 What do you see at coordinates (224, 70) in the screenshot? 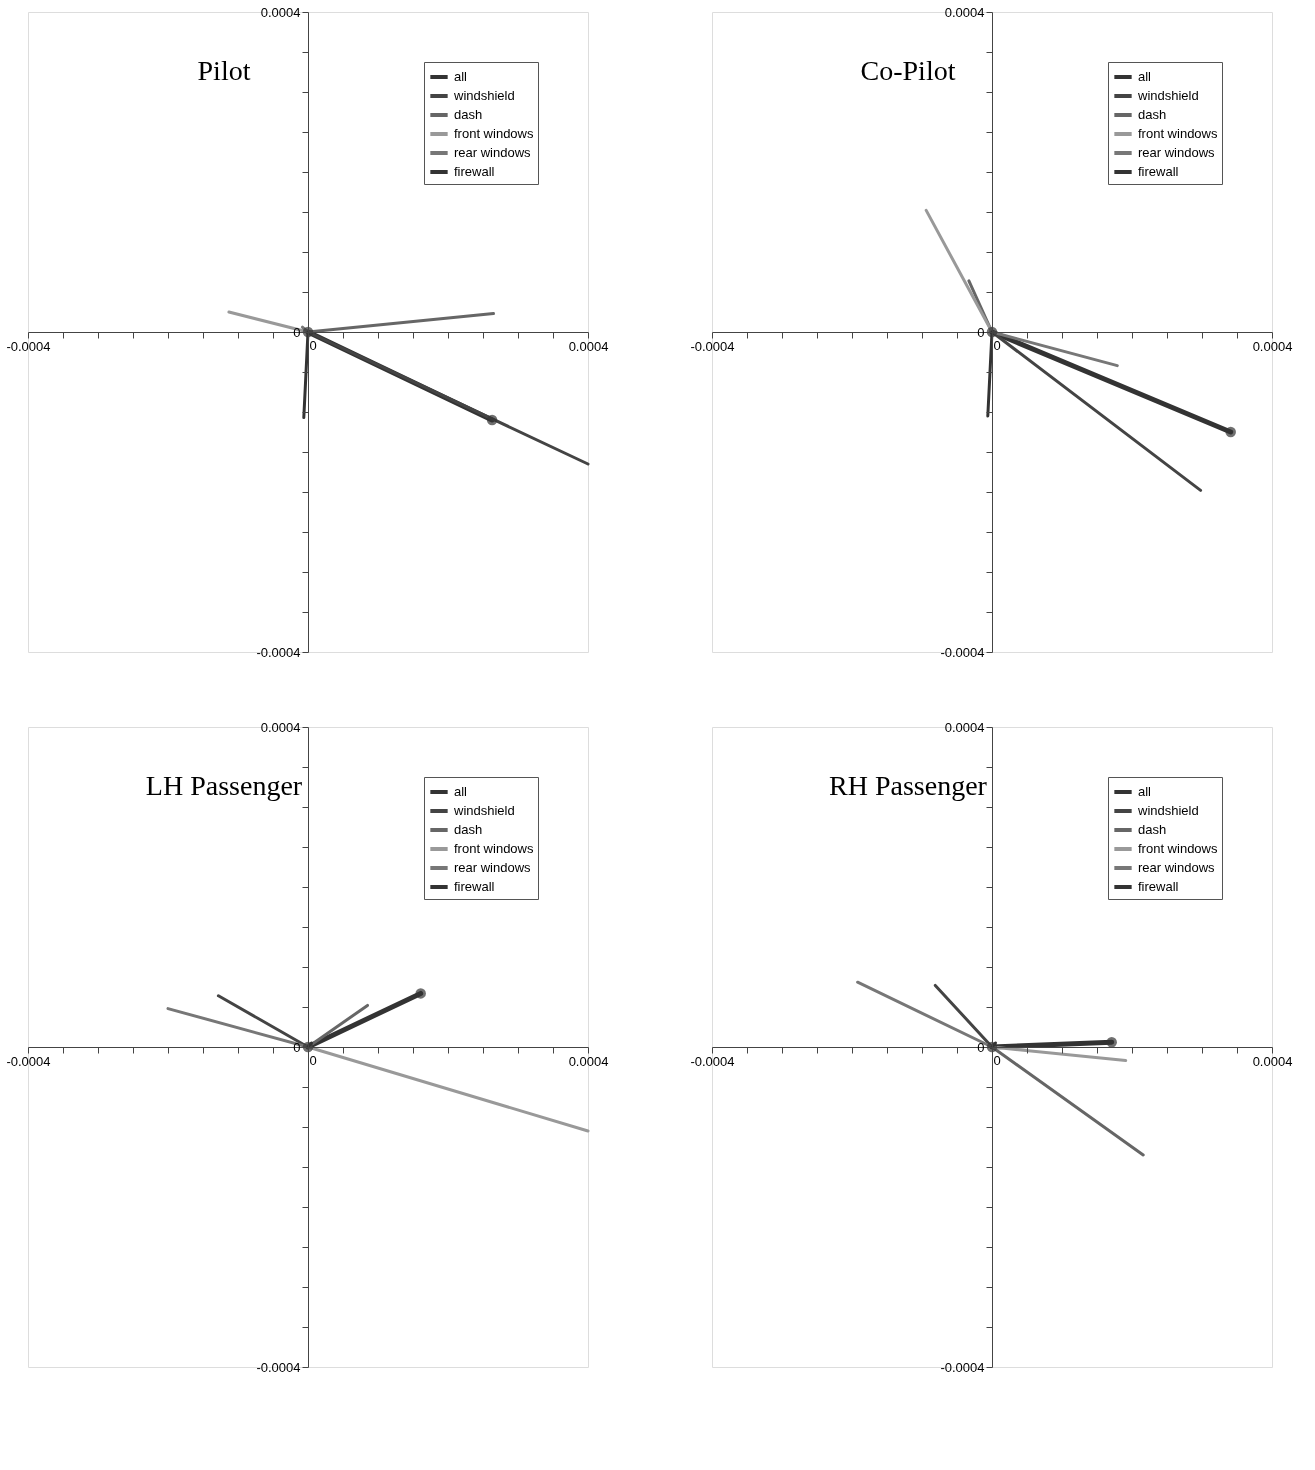
I see `text: Pilot` at bounding box center [224, 70].